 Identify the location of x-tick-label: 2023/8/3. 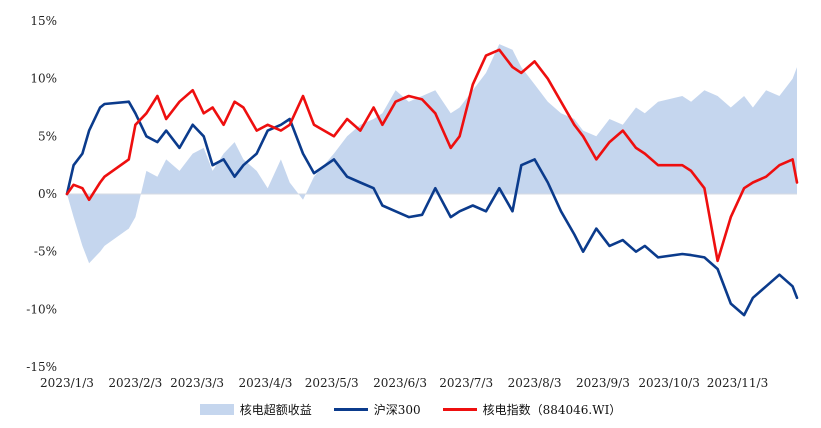
(535, 383).